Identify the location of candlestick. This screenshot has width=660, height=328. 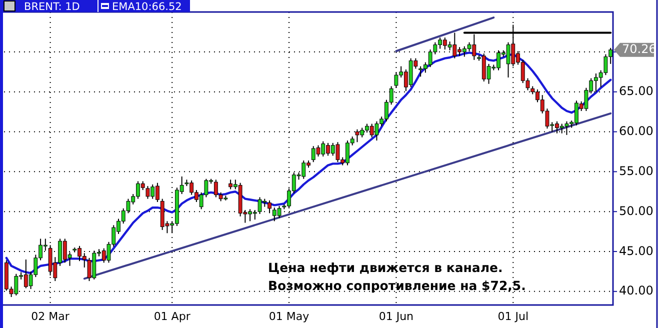
(270, 207).